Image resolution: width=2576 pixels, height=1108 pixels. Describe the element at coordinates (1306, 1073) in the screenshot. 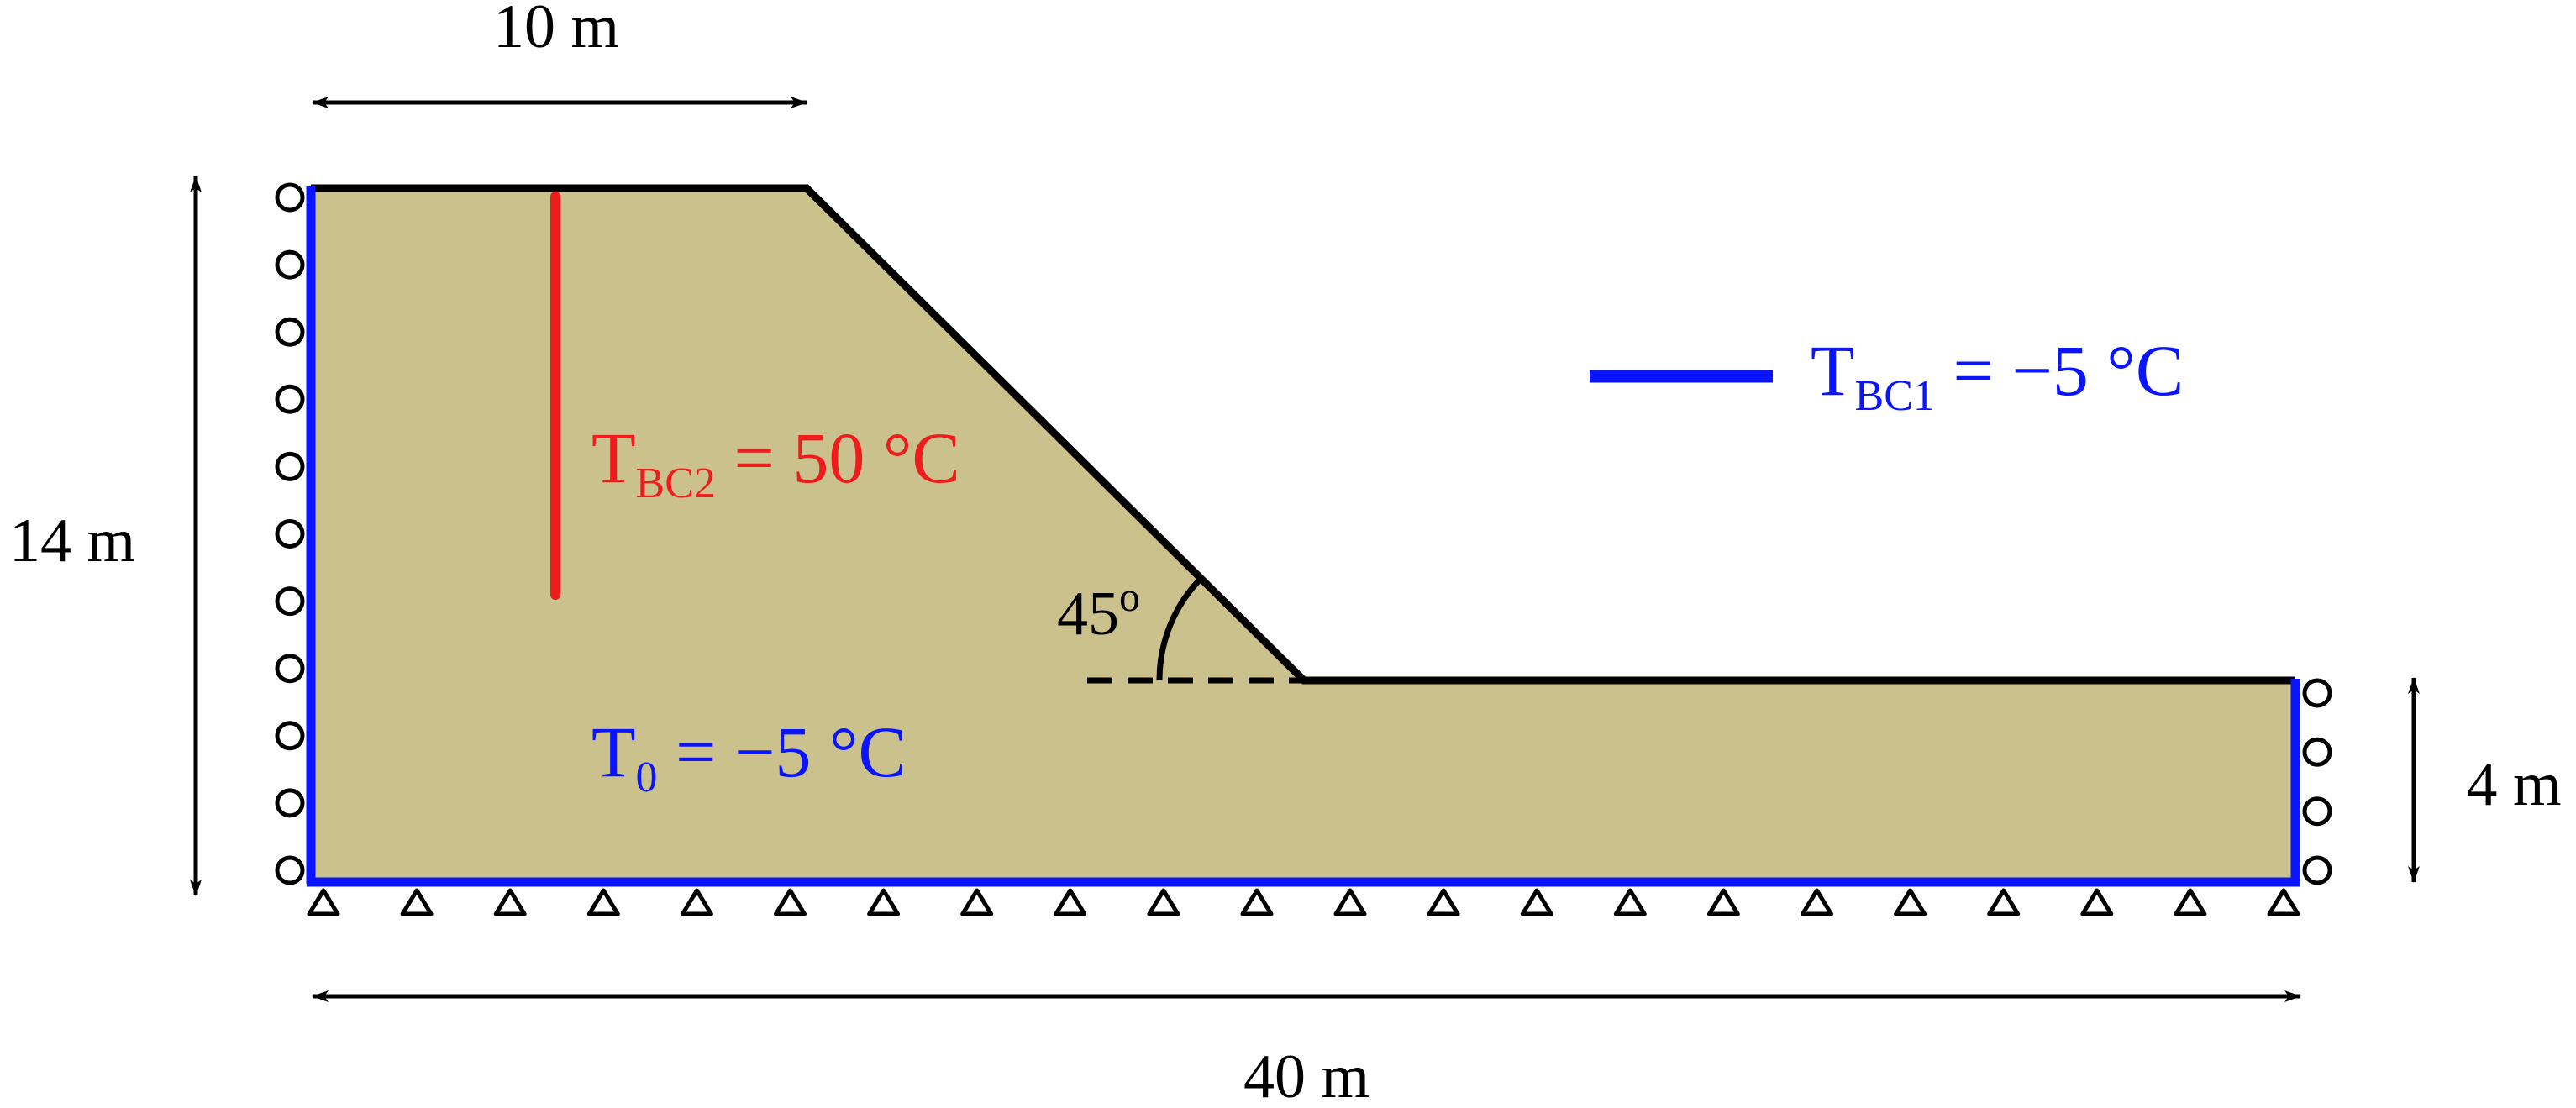

I see `label-total-width: 40 m` at that location.